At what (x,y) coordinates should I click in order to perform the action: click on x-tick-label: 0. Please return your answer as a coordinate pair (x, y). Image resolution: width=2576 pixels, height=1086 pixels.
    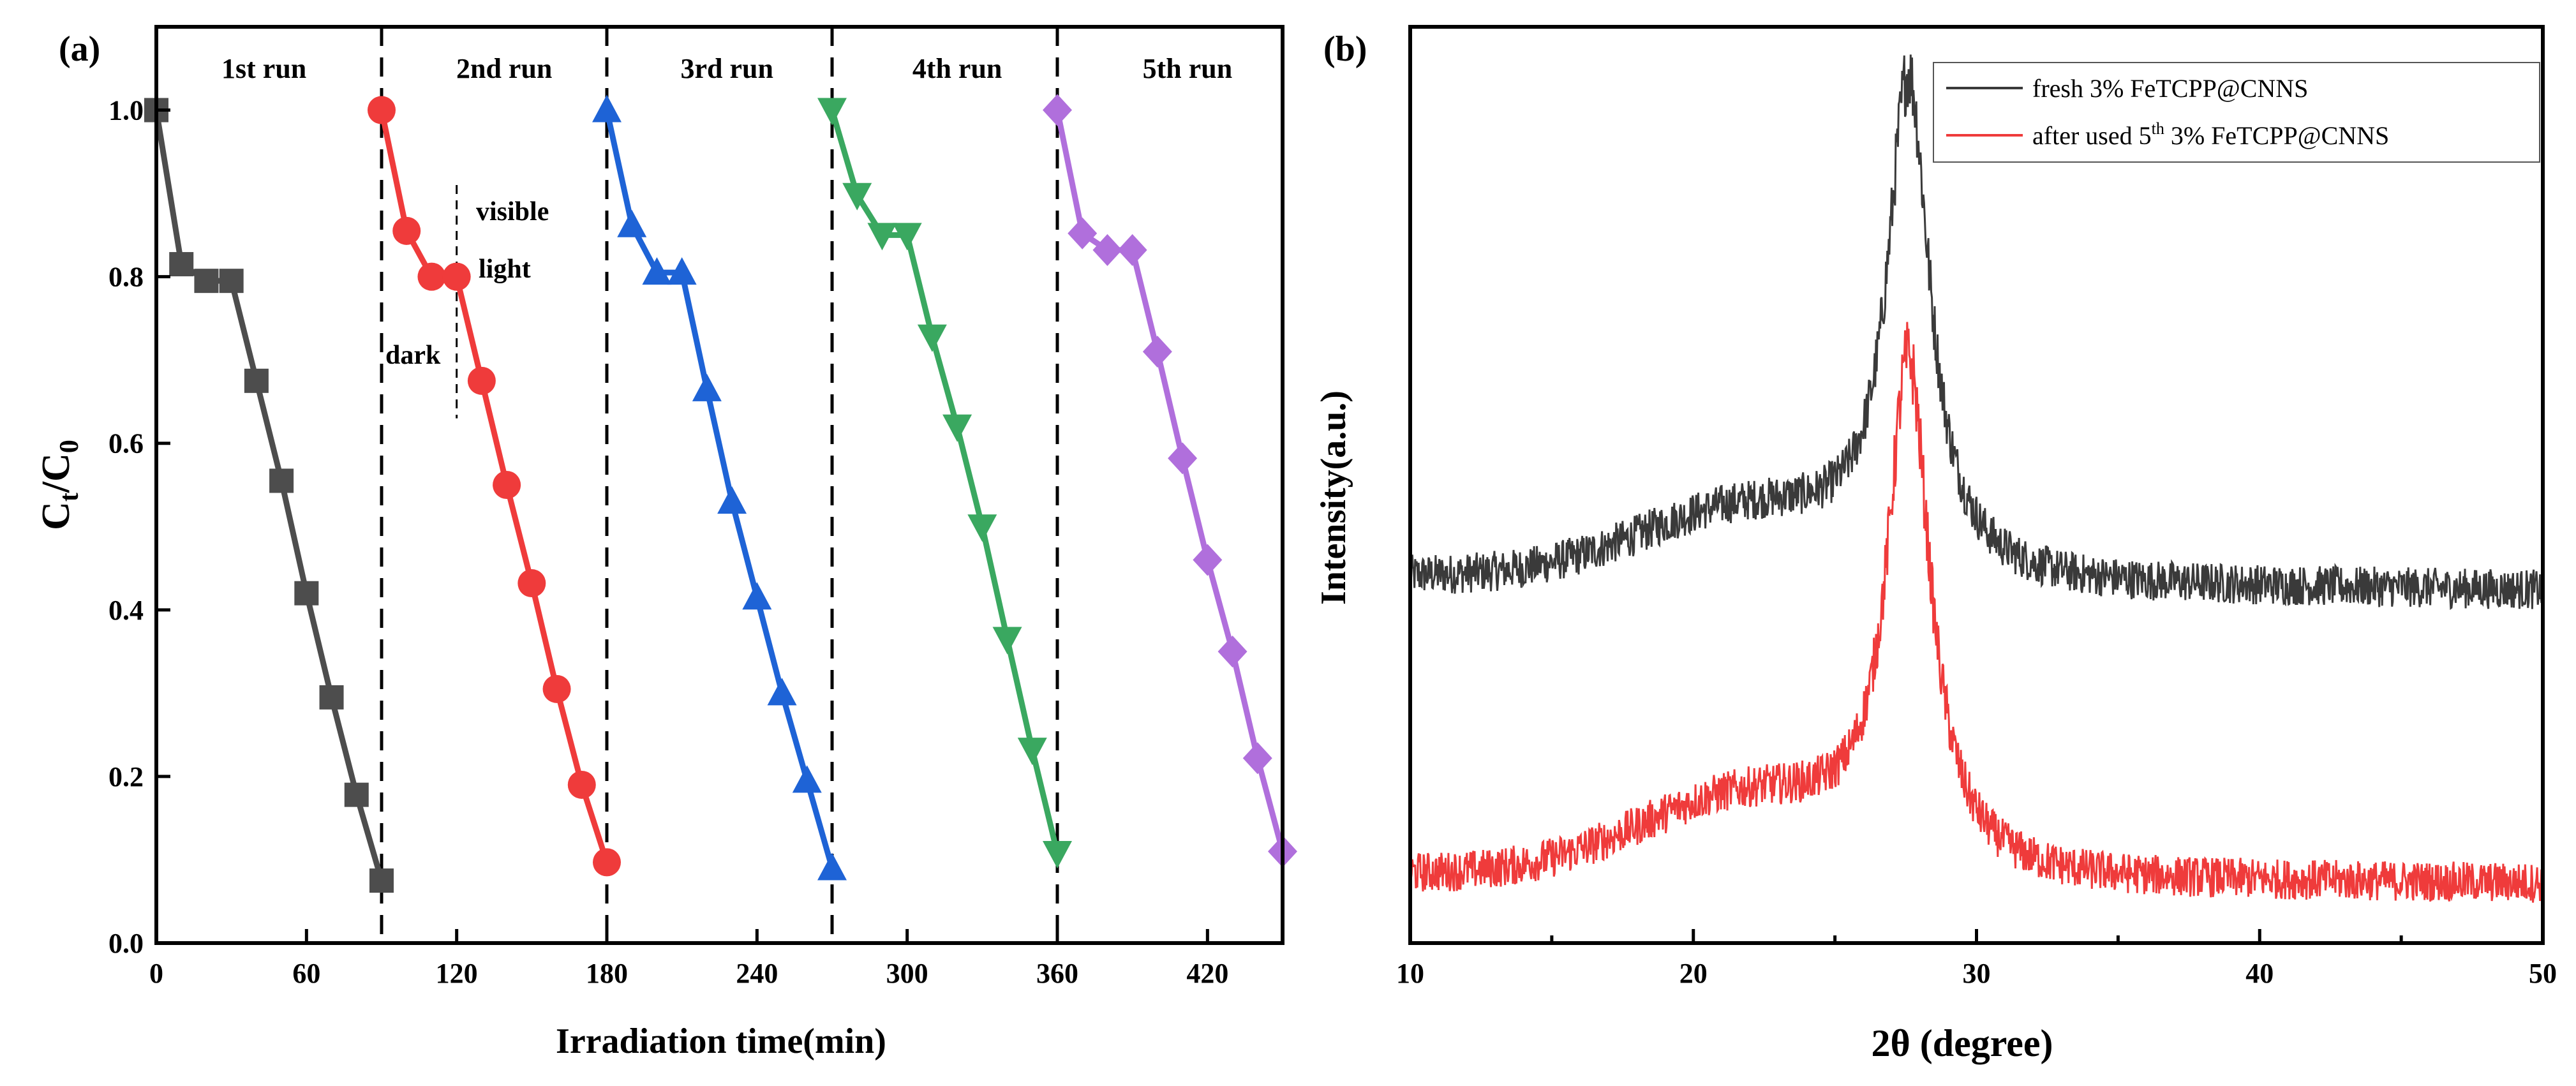
    Looking at the image, I should click on (156, 974).